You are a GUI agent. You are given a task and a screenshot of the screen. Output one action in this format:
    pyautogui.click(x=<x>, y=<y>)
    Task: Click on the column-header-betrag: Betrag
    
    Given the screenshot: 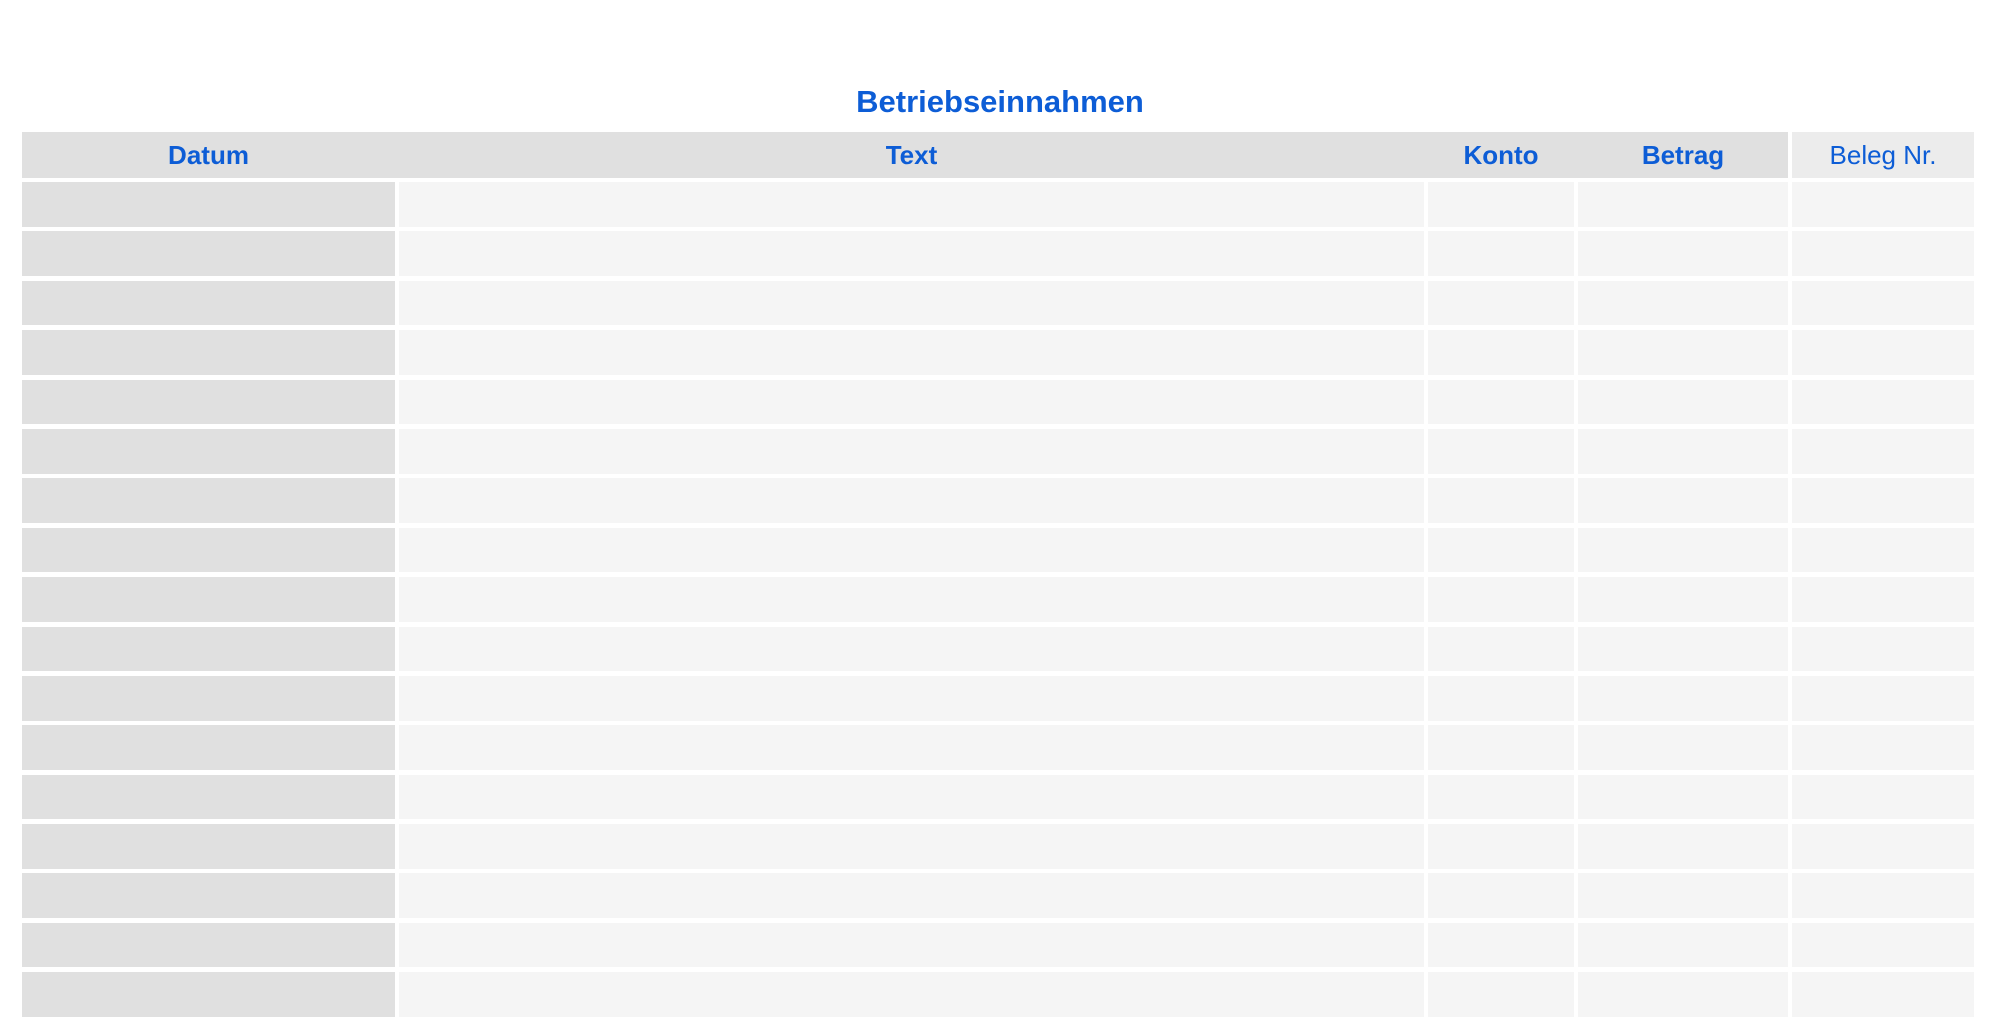 What is the action you would take?
    pyautogui.click(x=1683, y=154)
    